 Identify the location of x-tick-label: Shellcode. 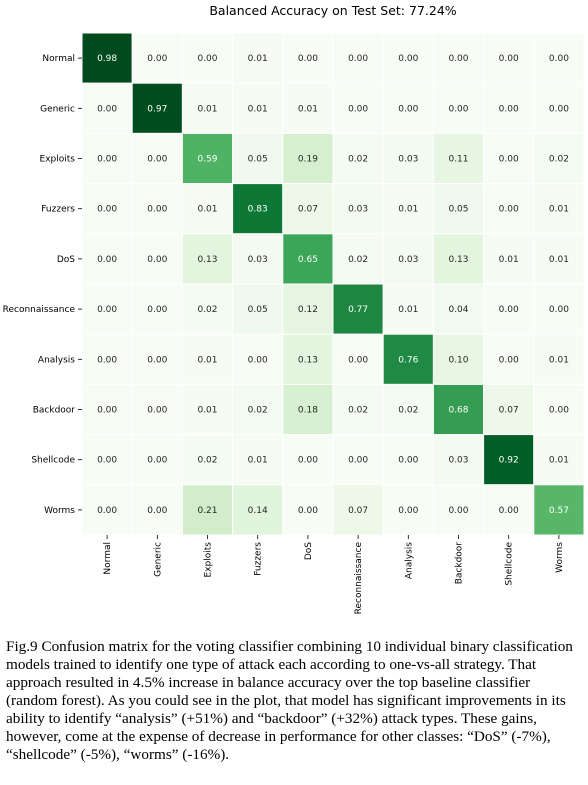
(510, 564).